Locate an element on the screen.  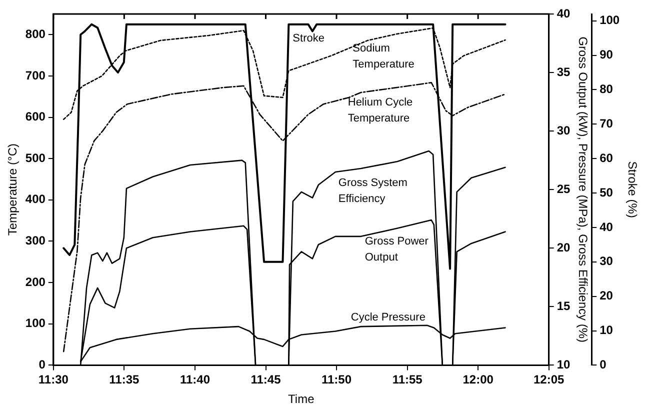
y3-tick-label: 100 is located at coordinates (610, 20).